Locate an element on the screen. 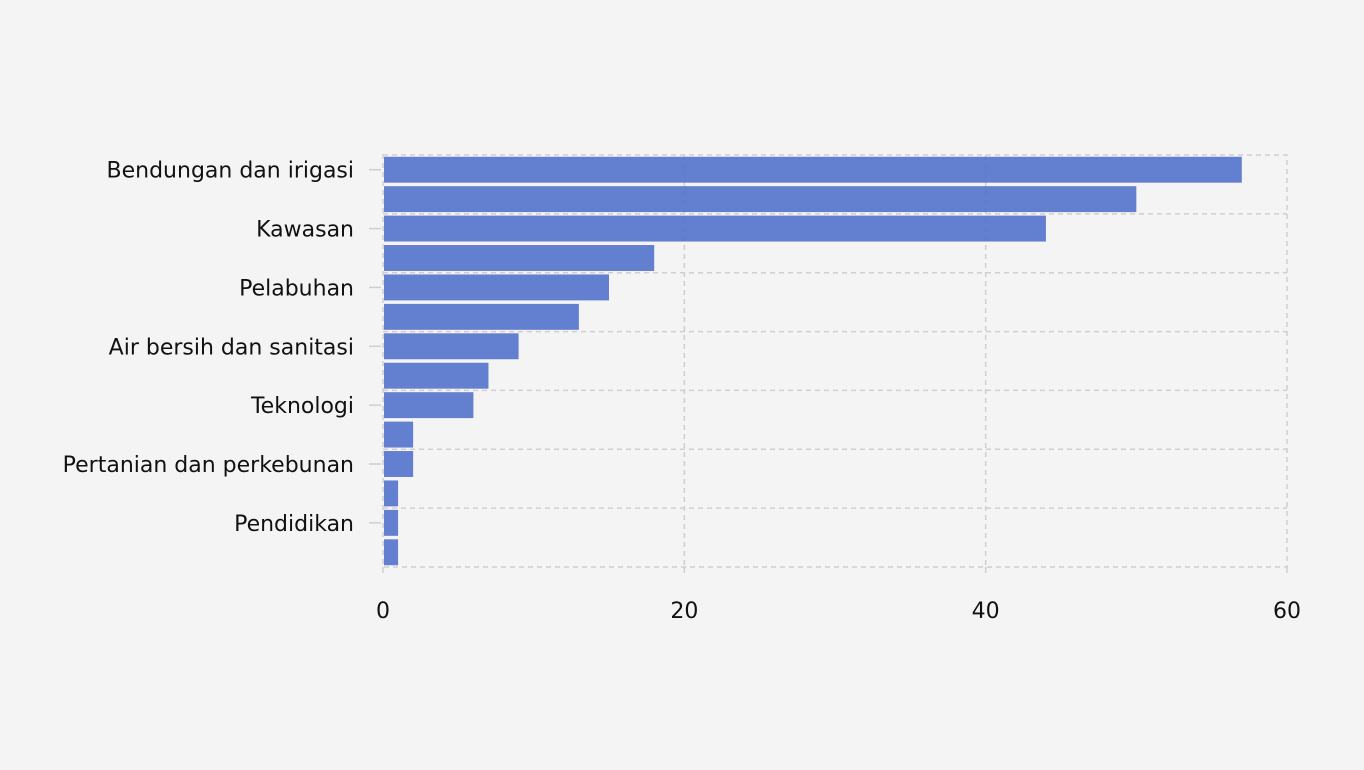  y-tick-label: Pertanian dan perkebunan is located at coordinates (208, 465).